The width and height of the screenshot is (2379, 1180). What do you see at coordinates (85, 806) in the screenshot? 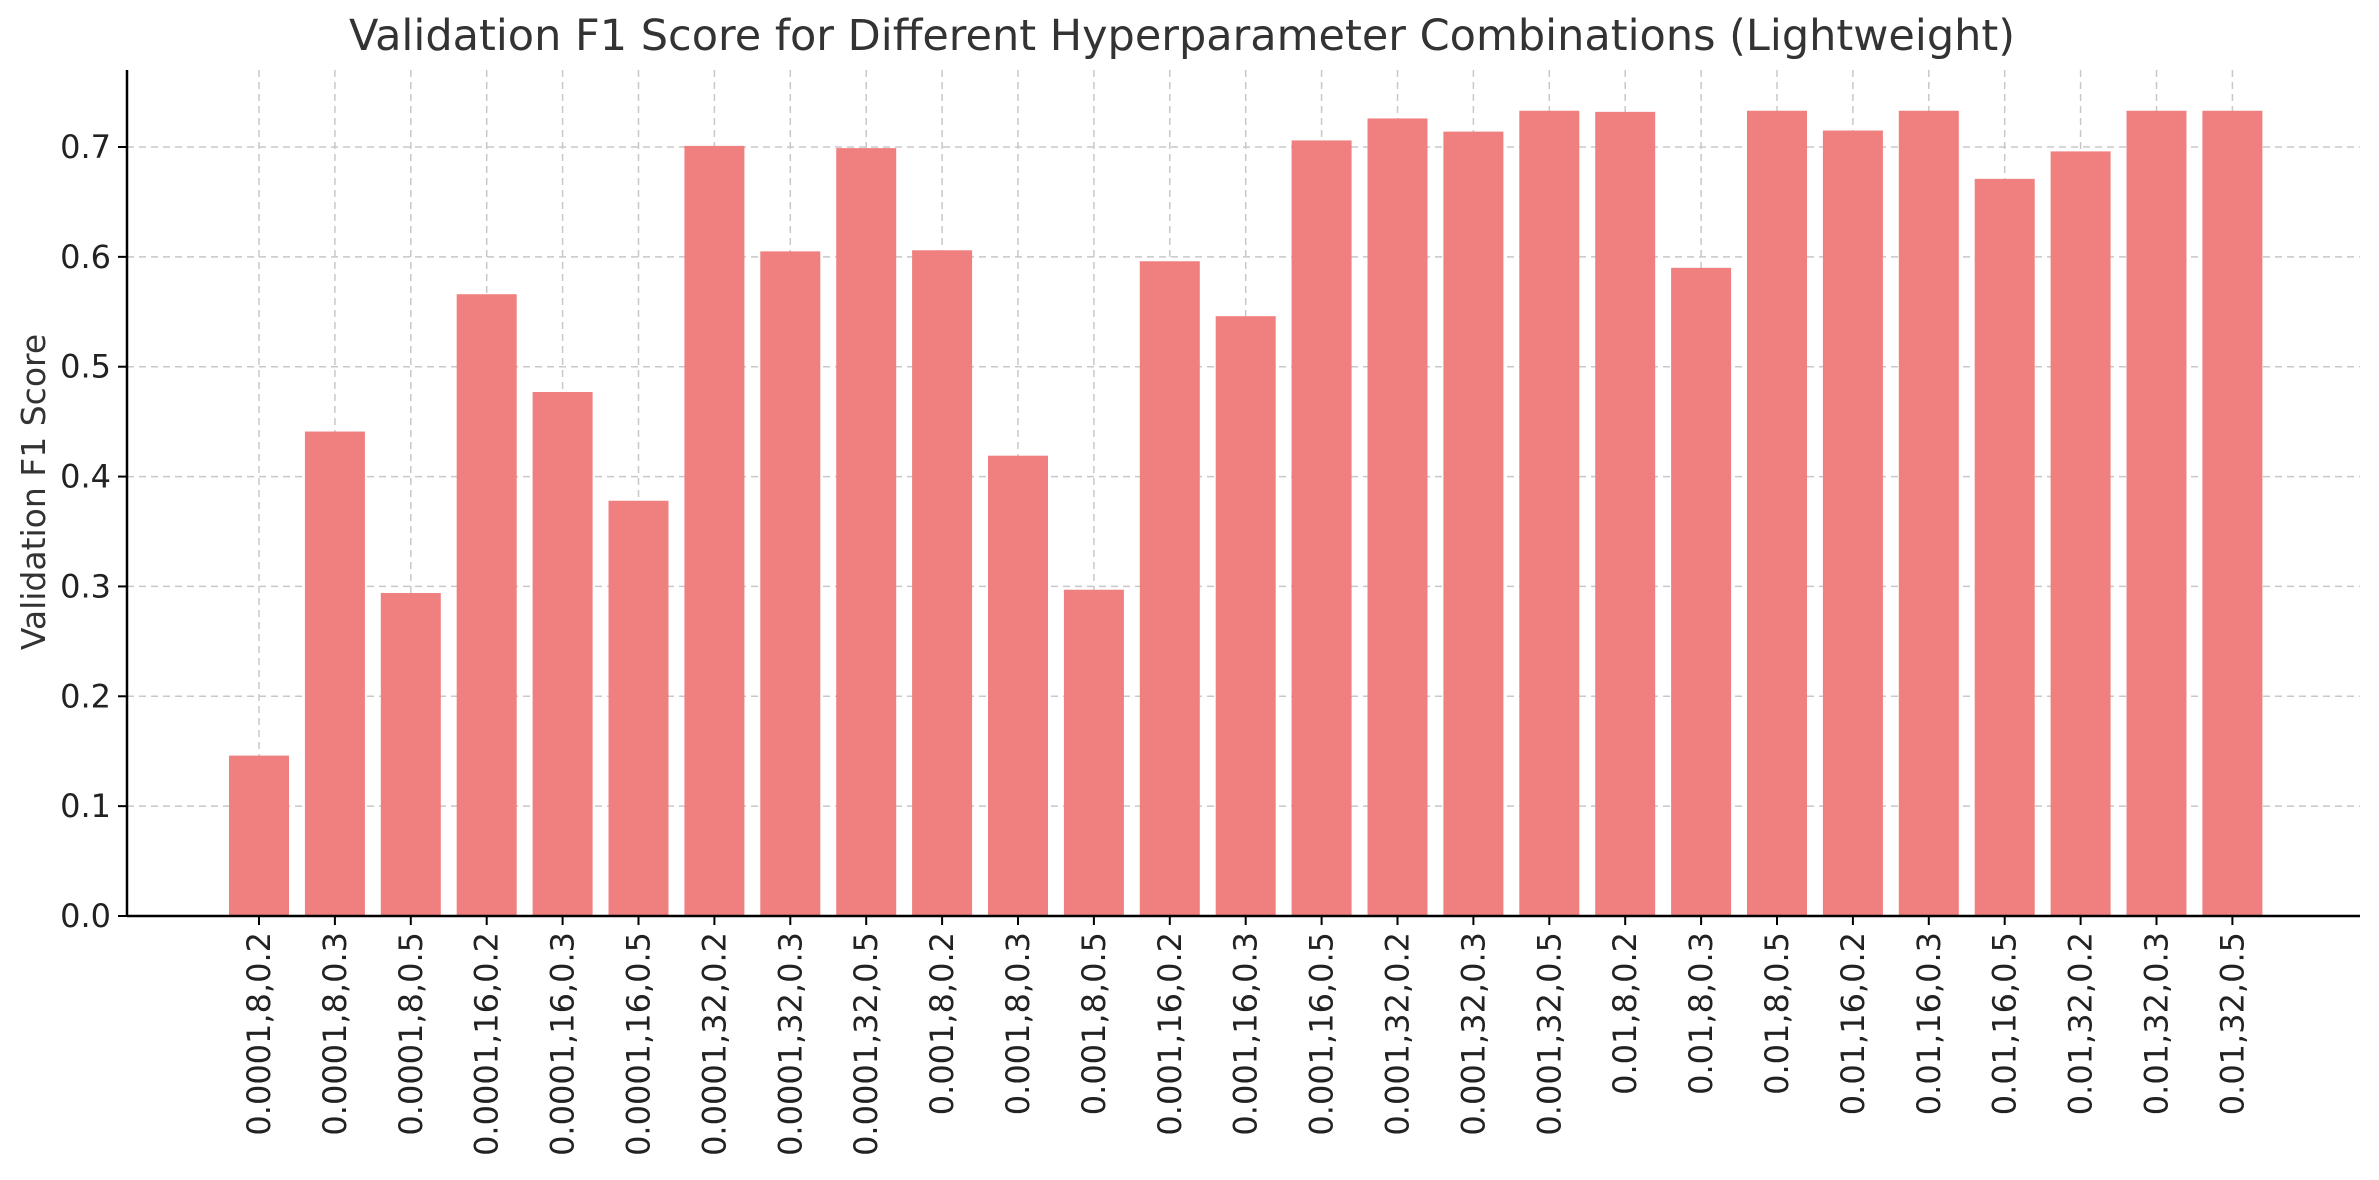
I see `y-tick-label: 0.1` at bounding box center [85, 806].